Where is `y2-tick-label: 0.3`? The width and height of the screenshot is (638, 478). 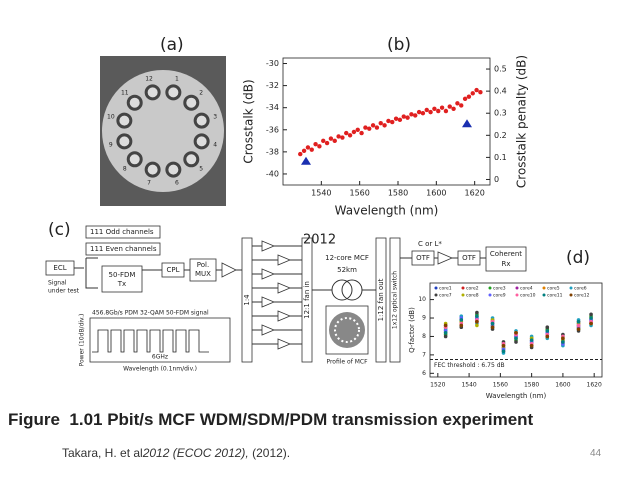 y2-tick-label: 0.3 is located at coordinates (500, 113).